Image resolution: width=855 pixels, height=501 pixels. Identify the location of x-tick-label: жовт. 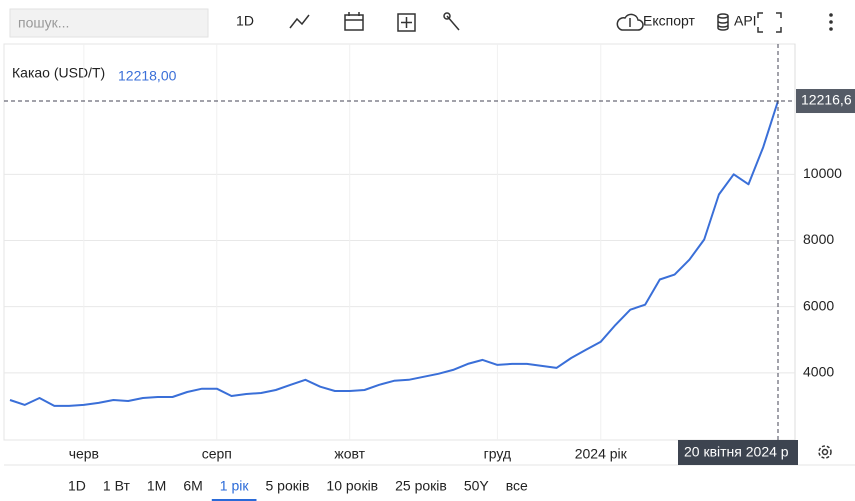
(349, 454).